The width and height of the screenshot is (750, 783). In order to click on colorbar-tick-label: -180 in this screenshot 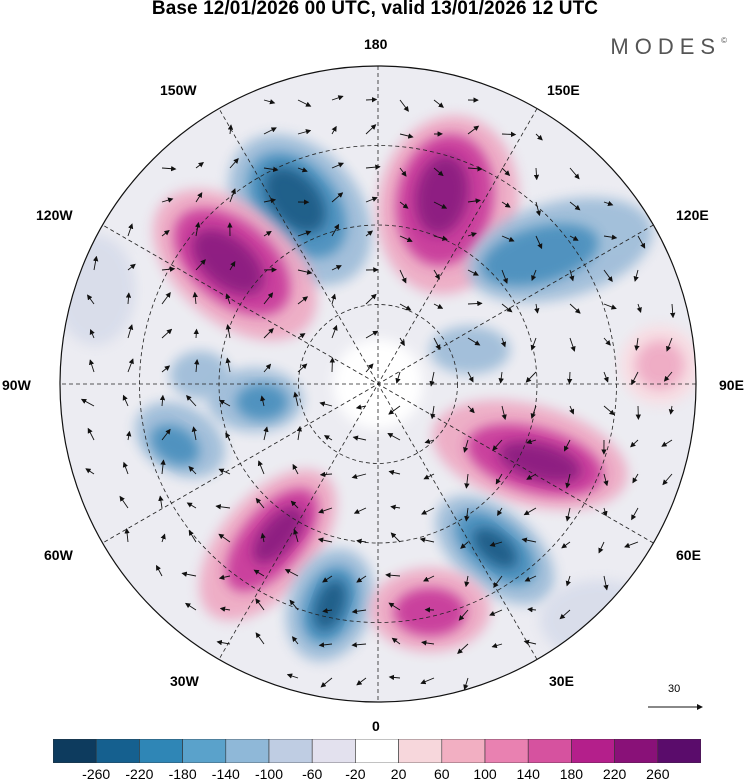, I will do `click(182, 774)`.